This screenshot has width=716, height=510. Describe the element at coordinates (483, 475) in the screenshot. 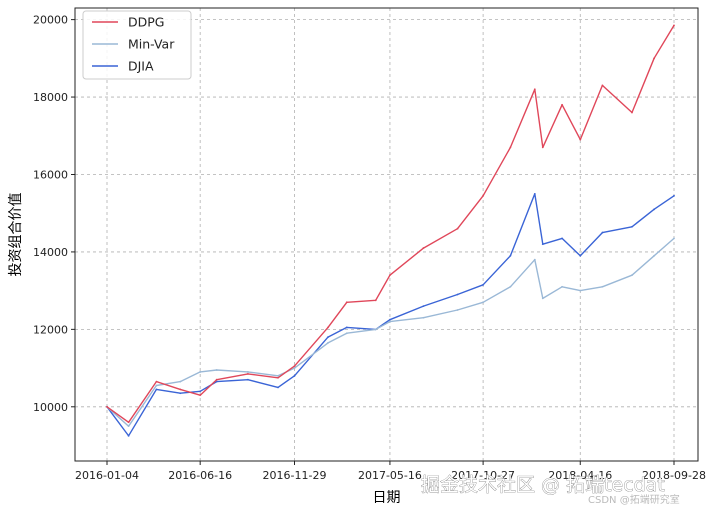

I see `x-tick-label: 2017-10-27` at that location.